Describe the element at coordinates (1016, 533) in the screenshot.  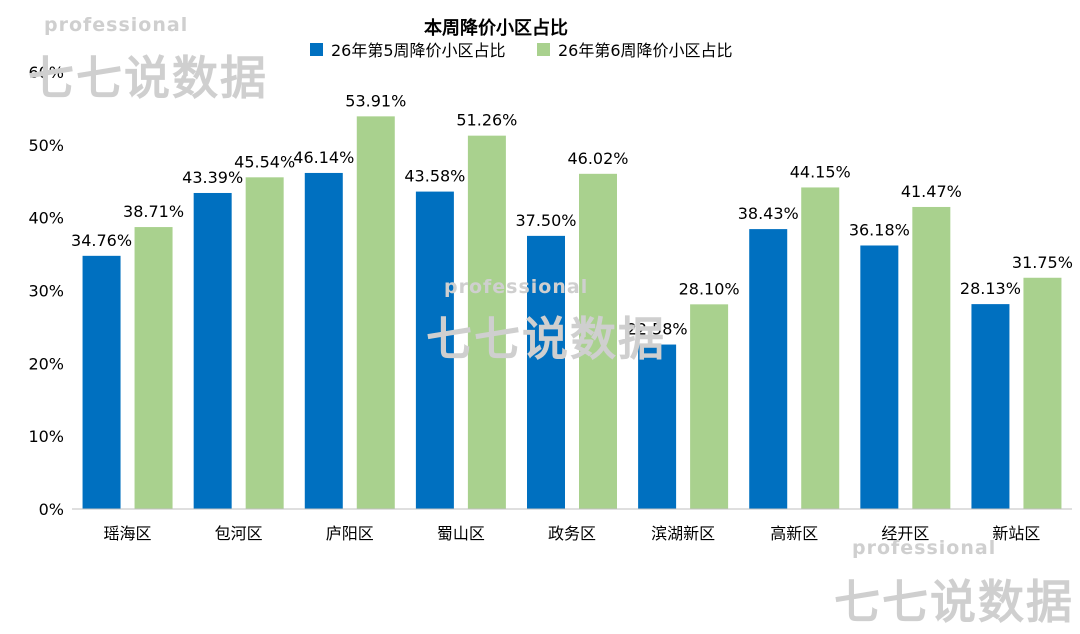
I see `x-tick-label: 新站区` at that location.